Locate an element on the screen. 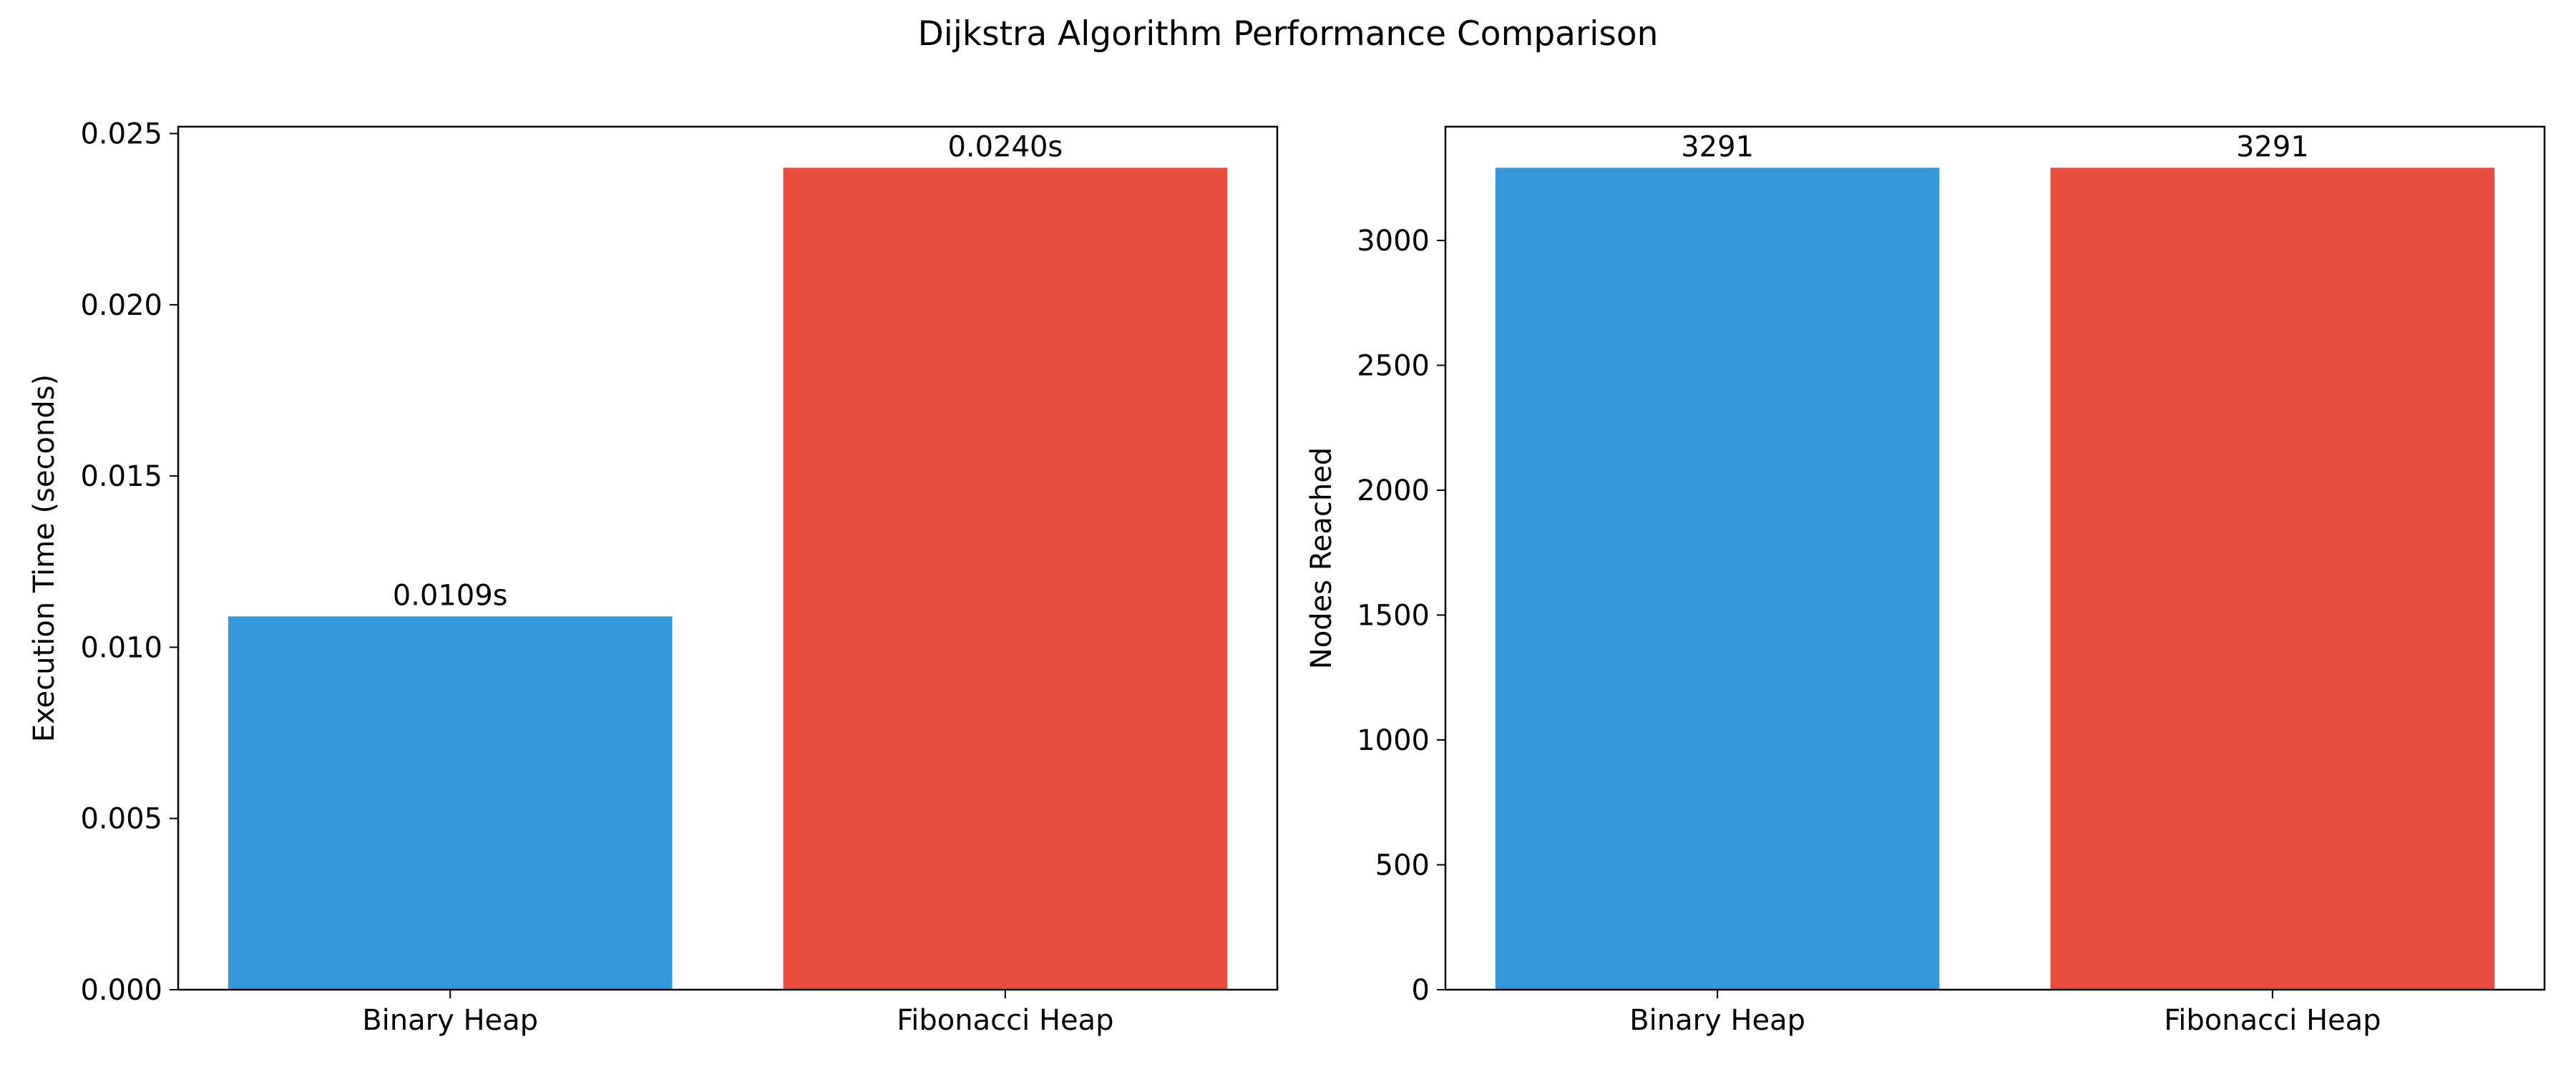 The width and height of the screenshot is (2576, 1077). nodes-reached-value-label-fibonacci-heap: 3291 is located at coordinates (2272, 146).